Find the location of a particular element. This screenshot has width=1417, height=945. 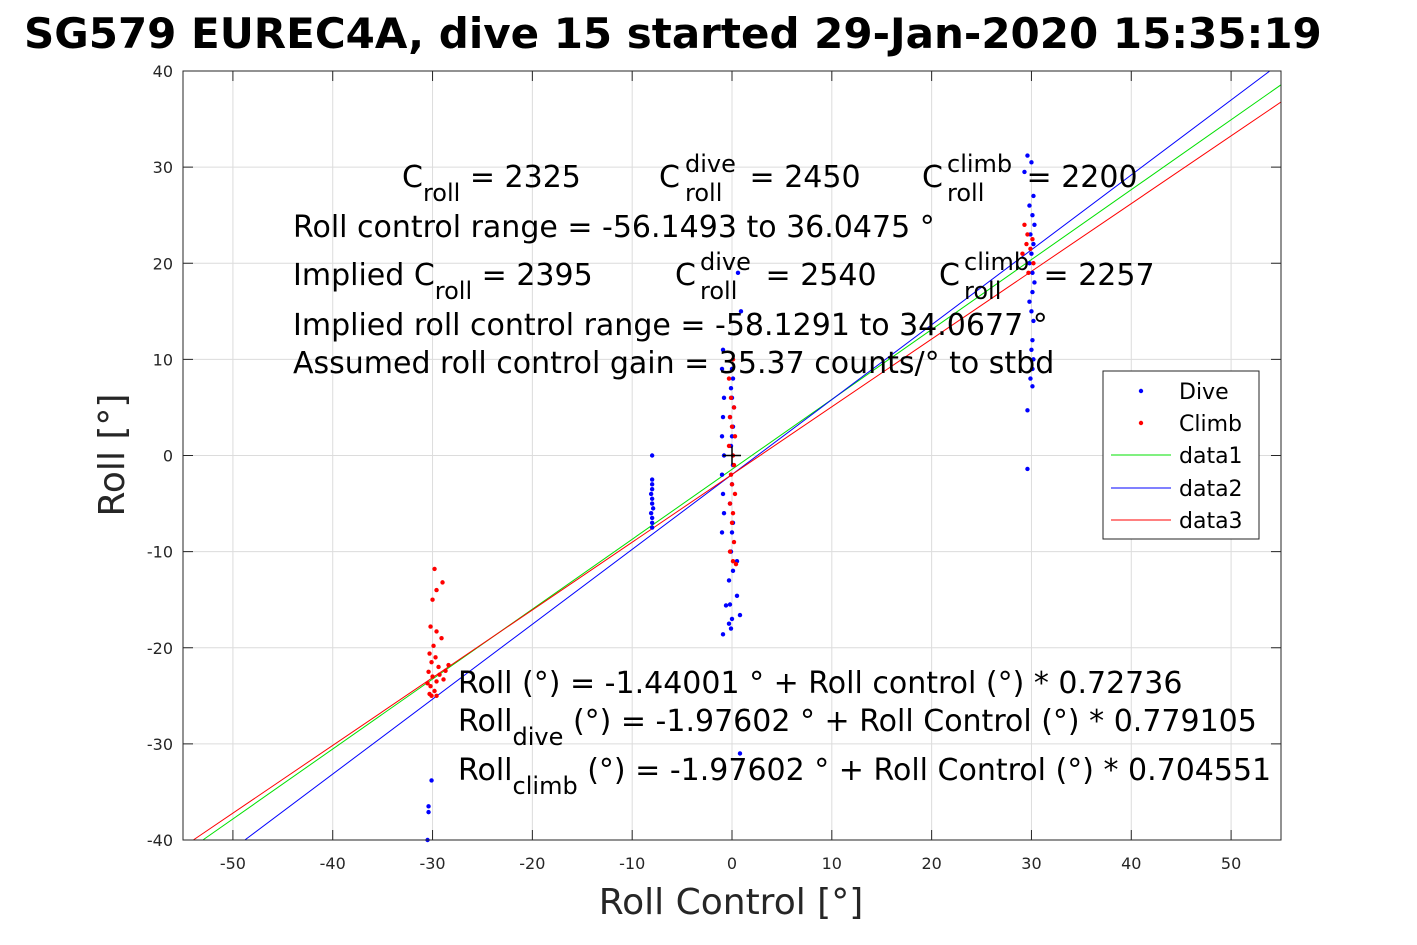

legend-item-data3: data3 is located at coordinates (1177, 521).